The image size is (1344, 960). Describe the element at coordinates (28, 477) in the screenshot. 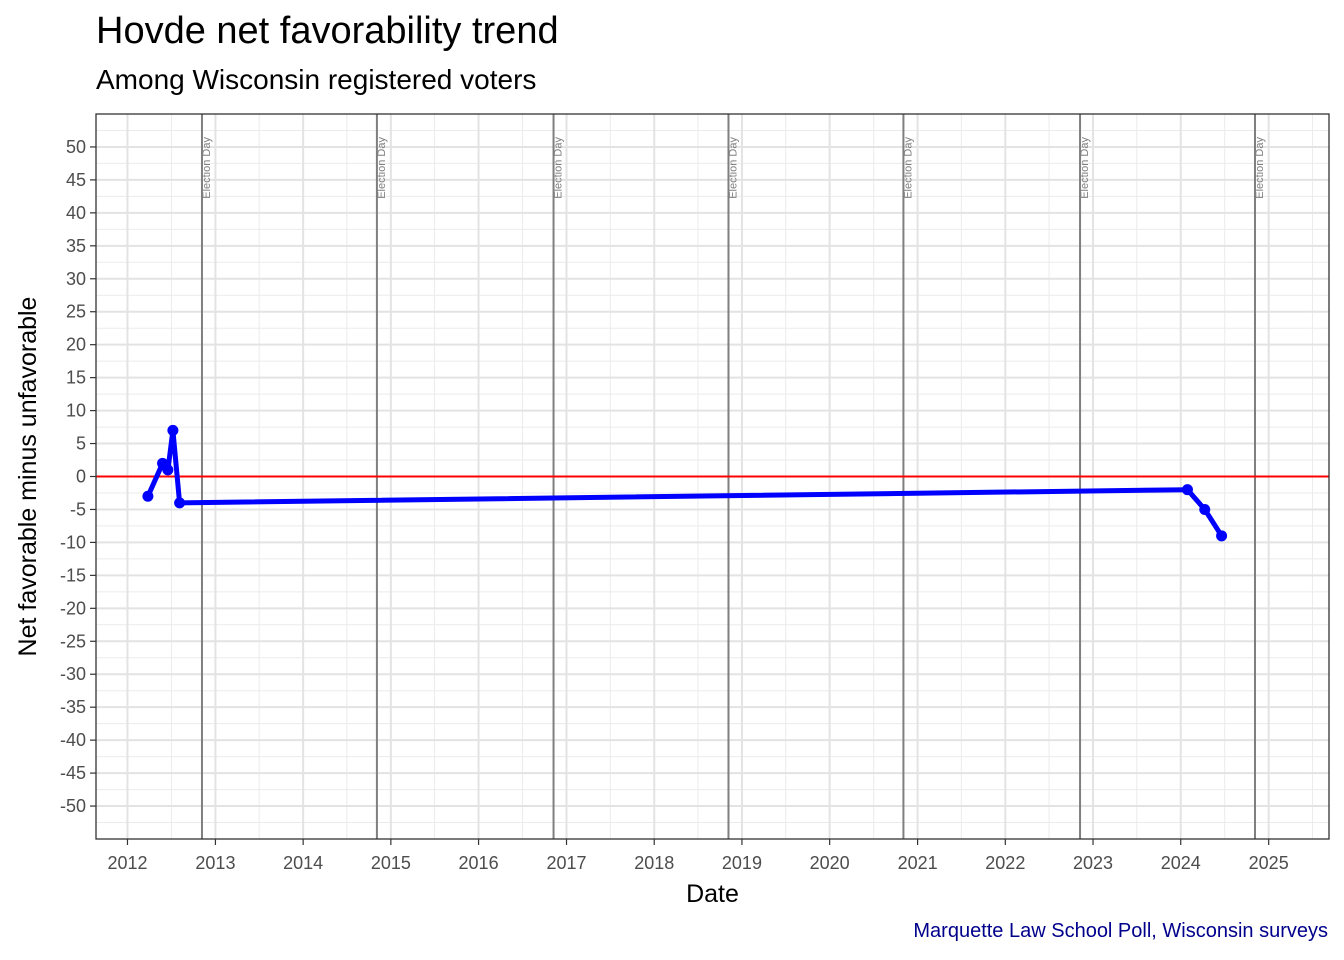

I see `y-axis-title: Net favorable minus unfavorable` at that location.